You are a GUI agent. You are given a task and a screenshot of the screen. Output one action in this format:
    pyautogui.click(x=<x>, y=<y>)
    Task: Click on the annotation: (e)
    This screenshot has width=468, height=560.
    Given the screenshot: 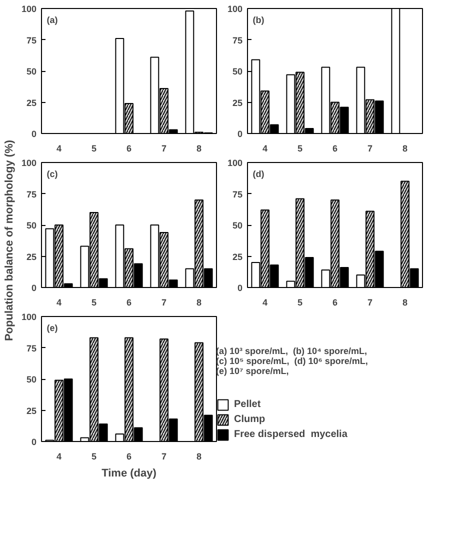 What is the action you would take?
    pyautogui.click(x=52, y=327)
    